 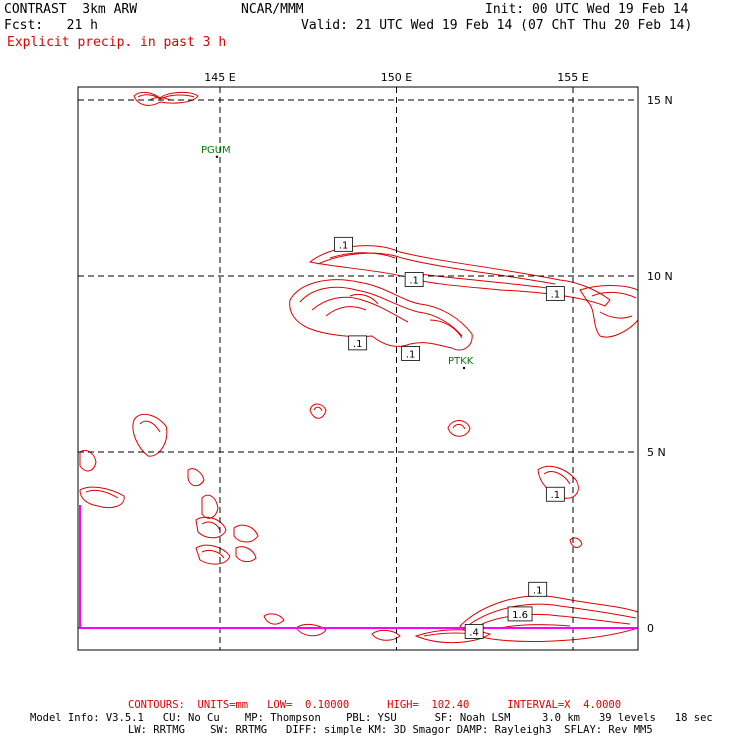 I want to click on model-title: CONTRAST 3km ARW, so click(x=71, y=9).